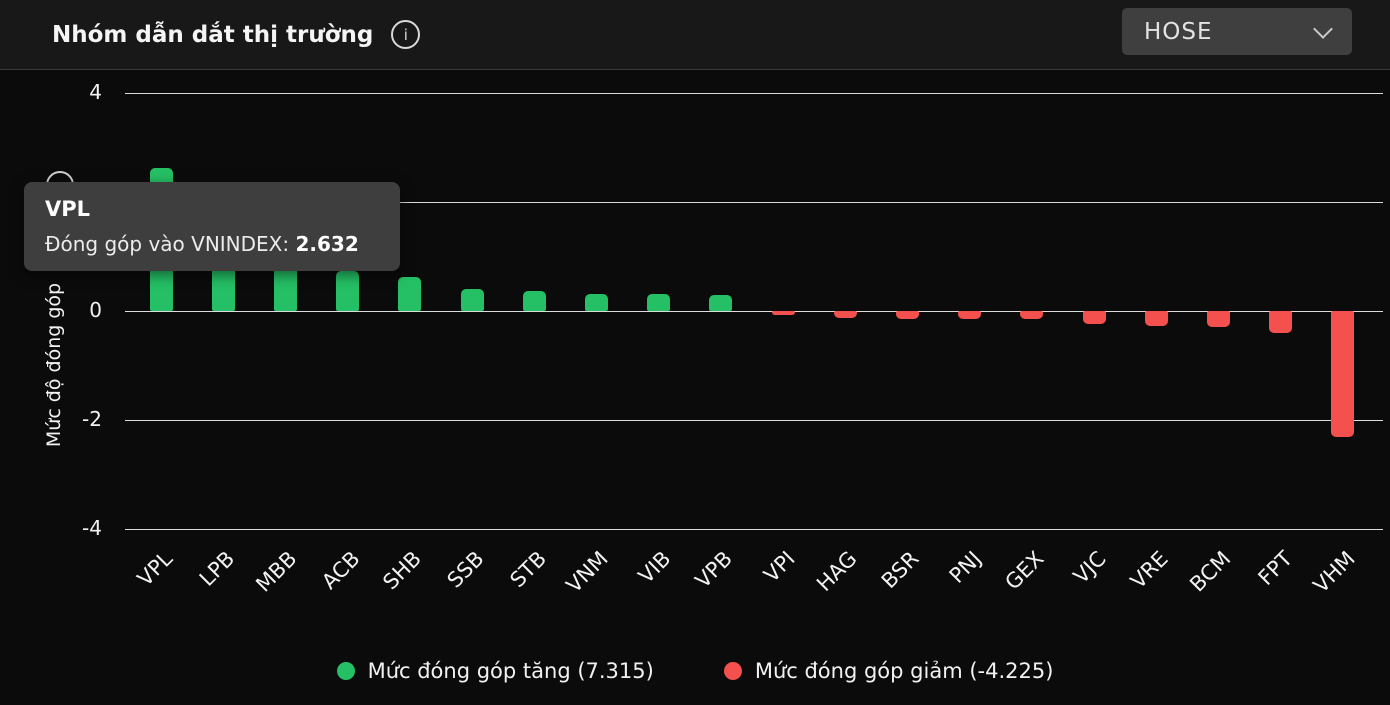  What do you see at coordinates (472, 300) in the screenshot?
I see `bar-SSB` at bounding box center [472, 300].